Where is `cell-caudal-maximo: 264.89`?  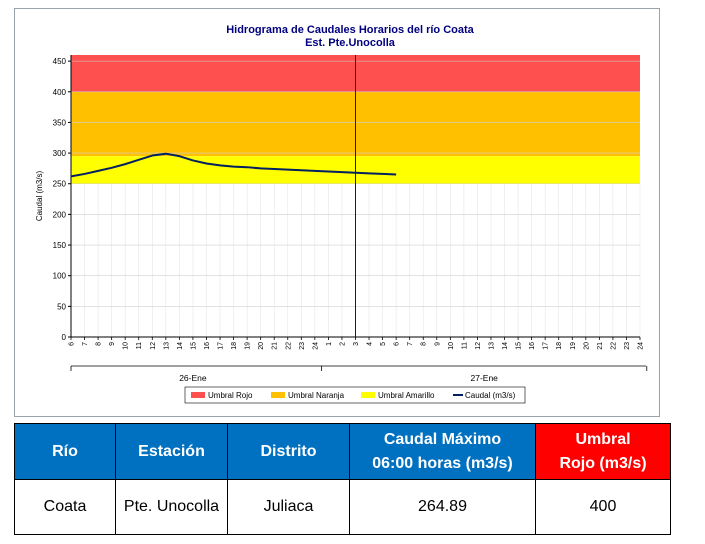
cell-caudal-maximo: 264.89 is located at coordinates (442, 507).